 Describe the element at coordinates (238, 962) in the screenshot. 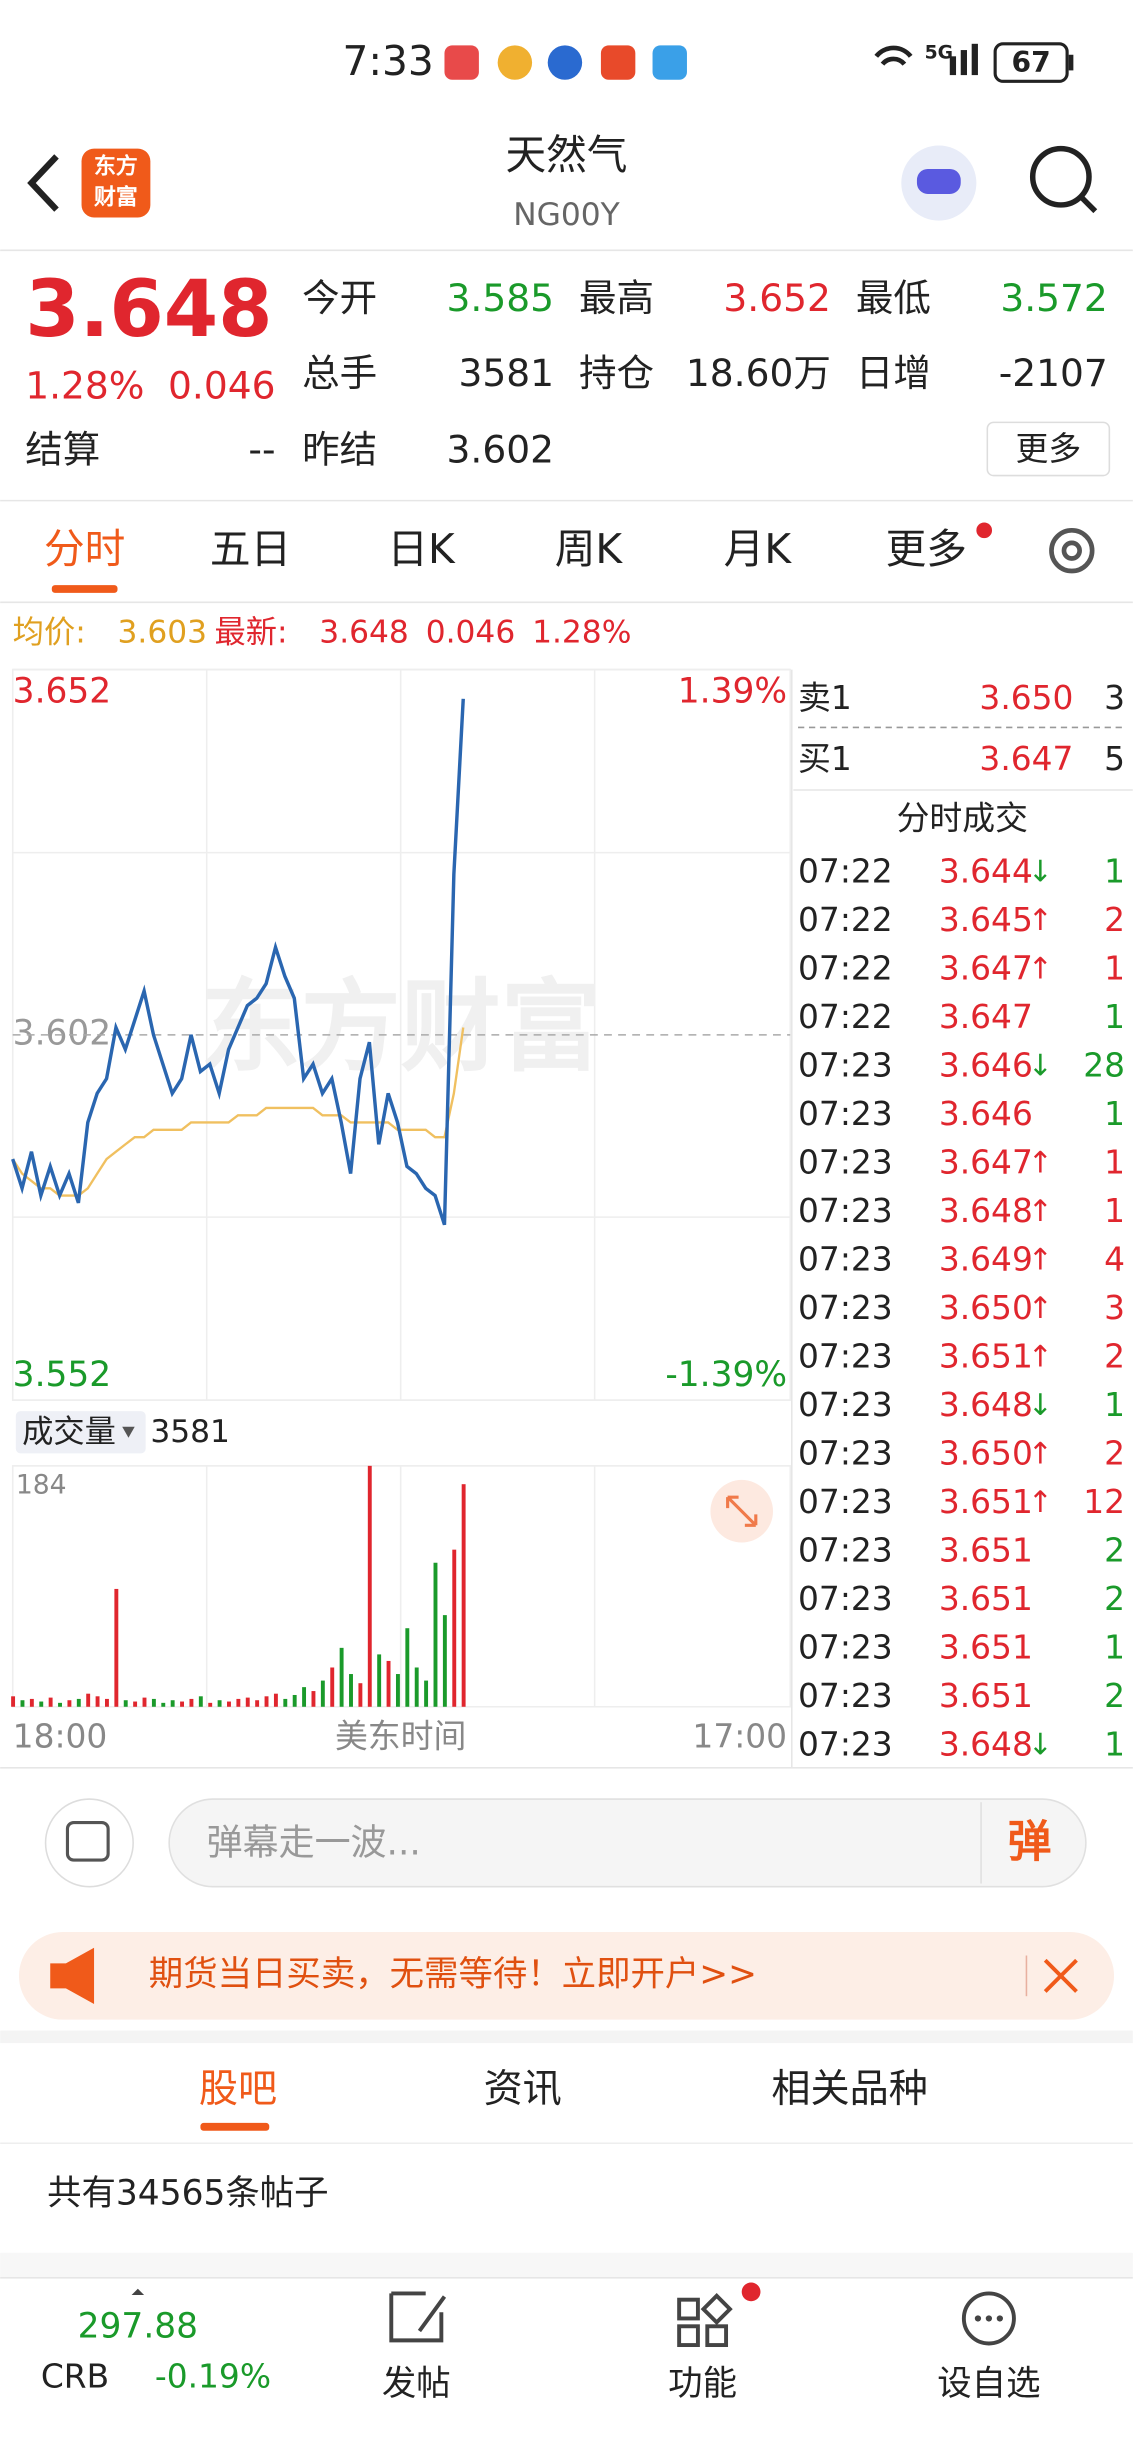

I see `price-line` at that location.